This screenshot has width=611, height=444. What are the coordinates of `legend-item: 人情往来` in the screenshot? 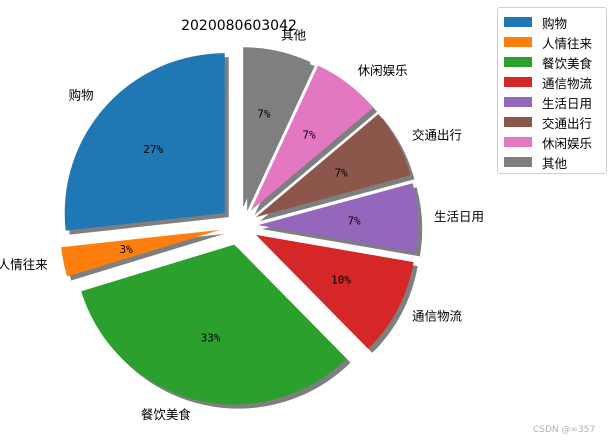 It's located at (555, 42).